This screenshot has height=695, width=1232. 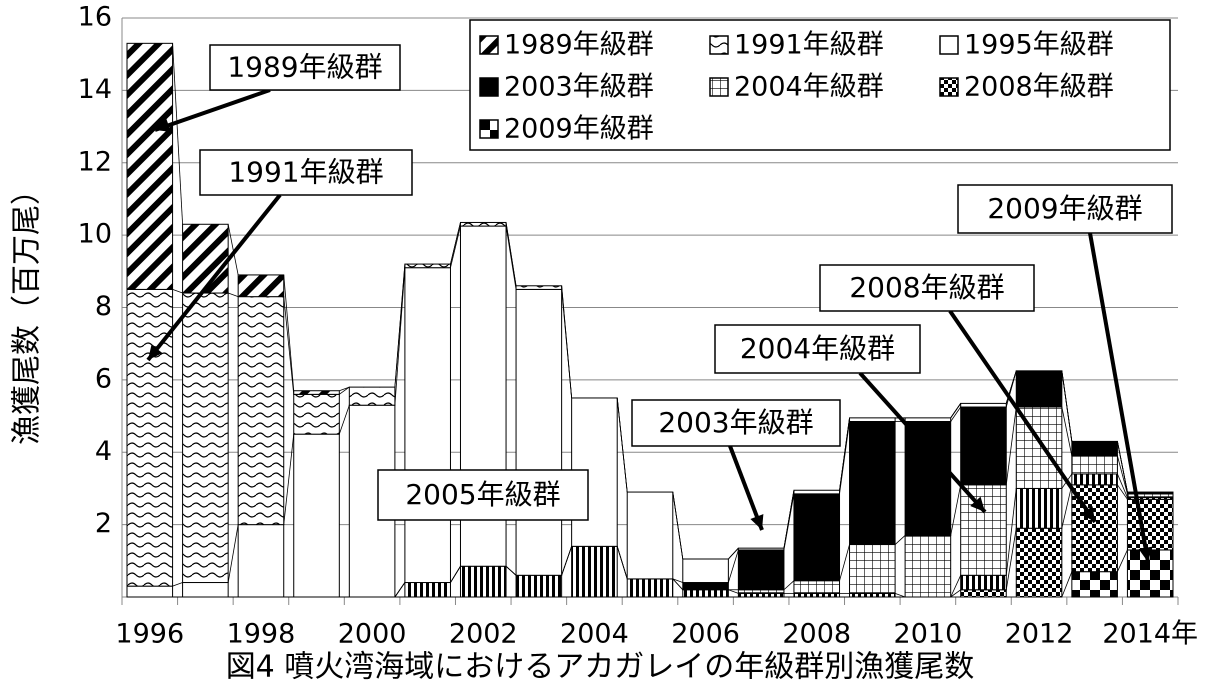 What do you see at coordinates (928, 634) in the screenshot?
I see `x-tick-label: 2010` at bounding box center [928, 634].